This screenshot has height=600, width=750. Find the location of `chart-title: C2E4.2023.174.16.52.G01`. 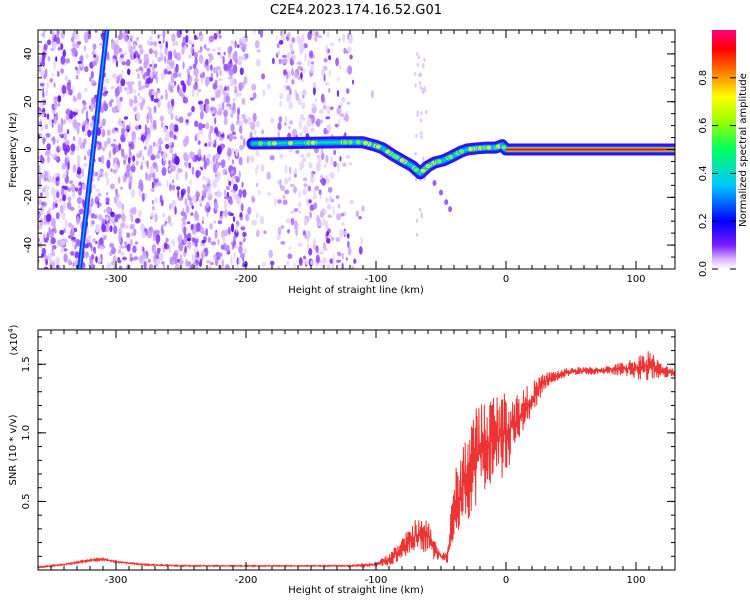

chart-title: C2E4.2023.174.16.52.G01 is located at coordinates (356, 10).